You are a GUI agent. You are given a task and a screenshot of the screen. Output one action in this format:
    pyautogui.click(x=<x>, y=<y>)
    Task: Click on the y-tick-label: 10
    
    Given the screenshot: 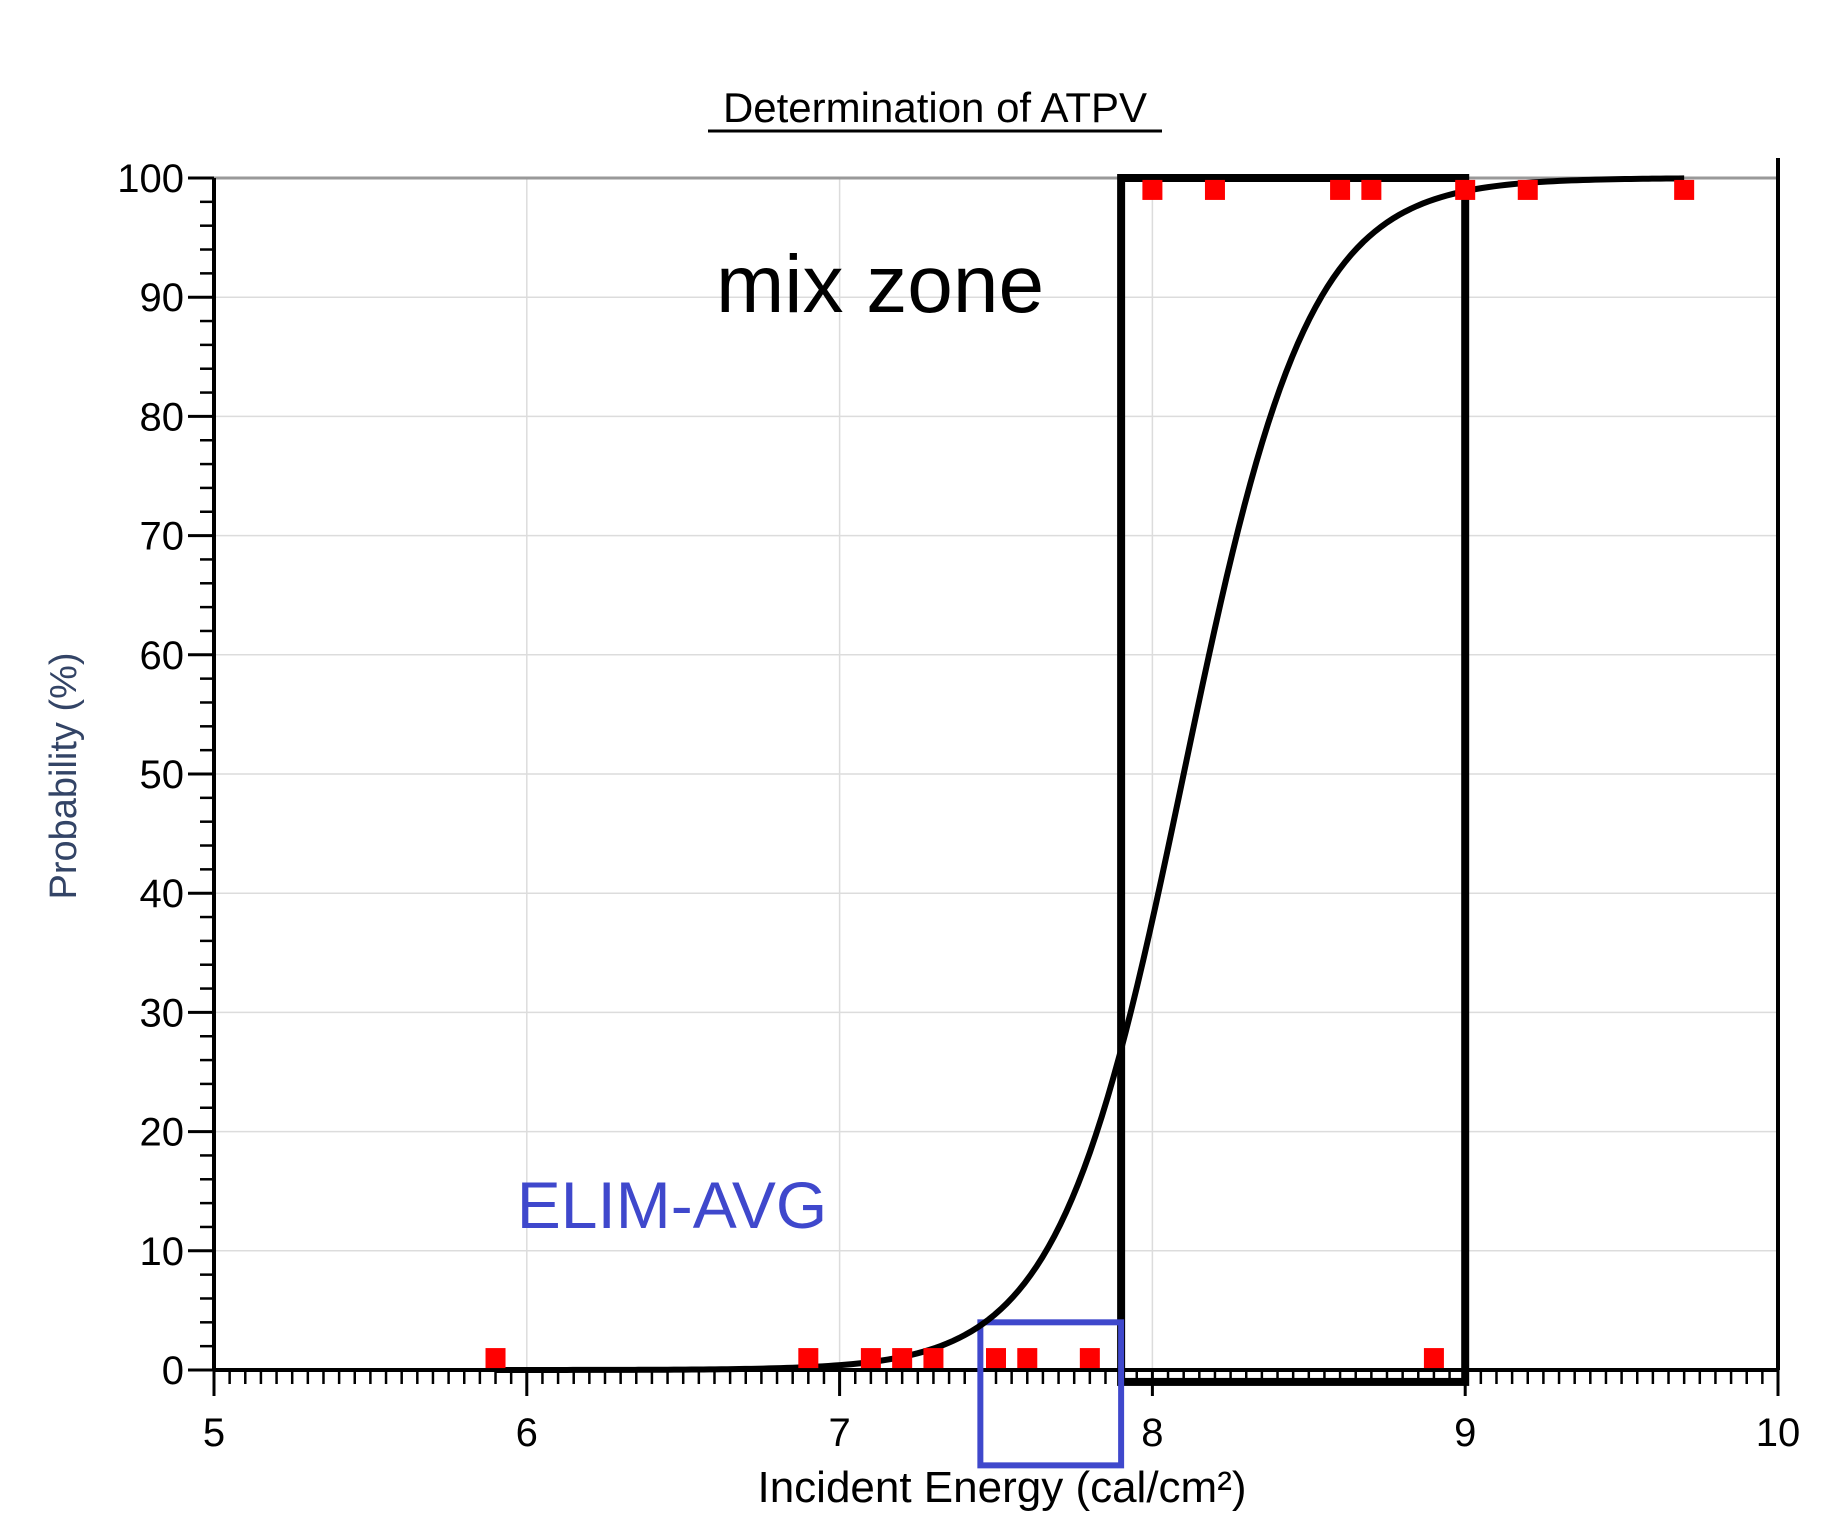 What is the action you would take?
    pyautogui.click(x=162, y=1252)
    